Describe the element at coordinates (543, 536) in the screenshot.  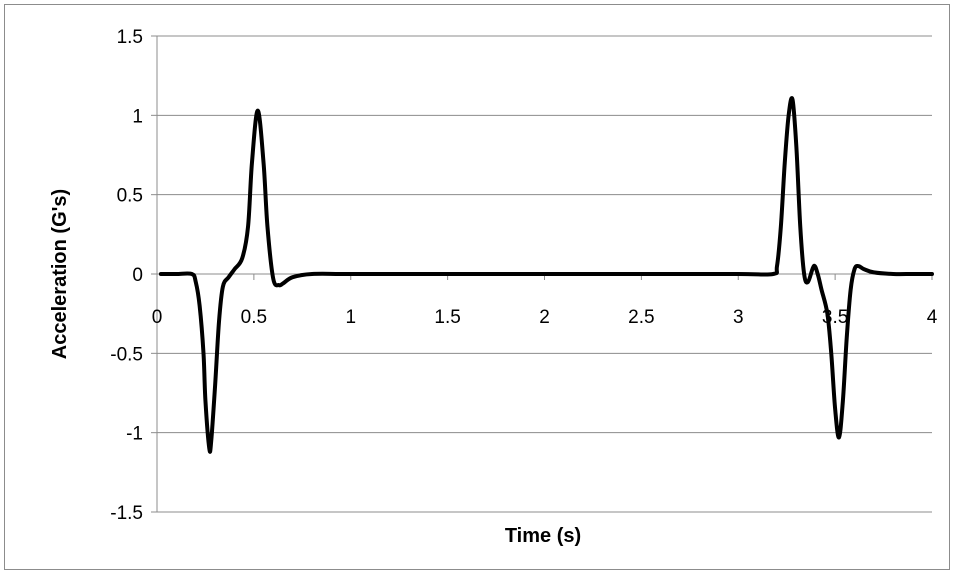
I see `x-axis-title: Time (s)` at that location.